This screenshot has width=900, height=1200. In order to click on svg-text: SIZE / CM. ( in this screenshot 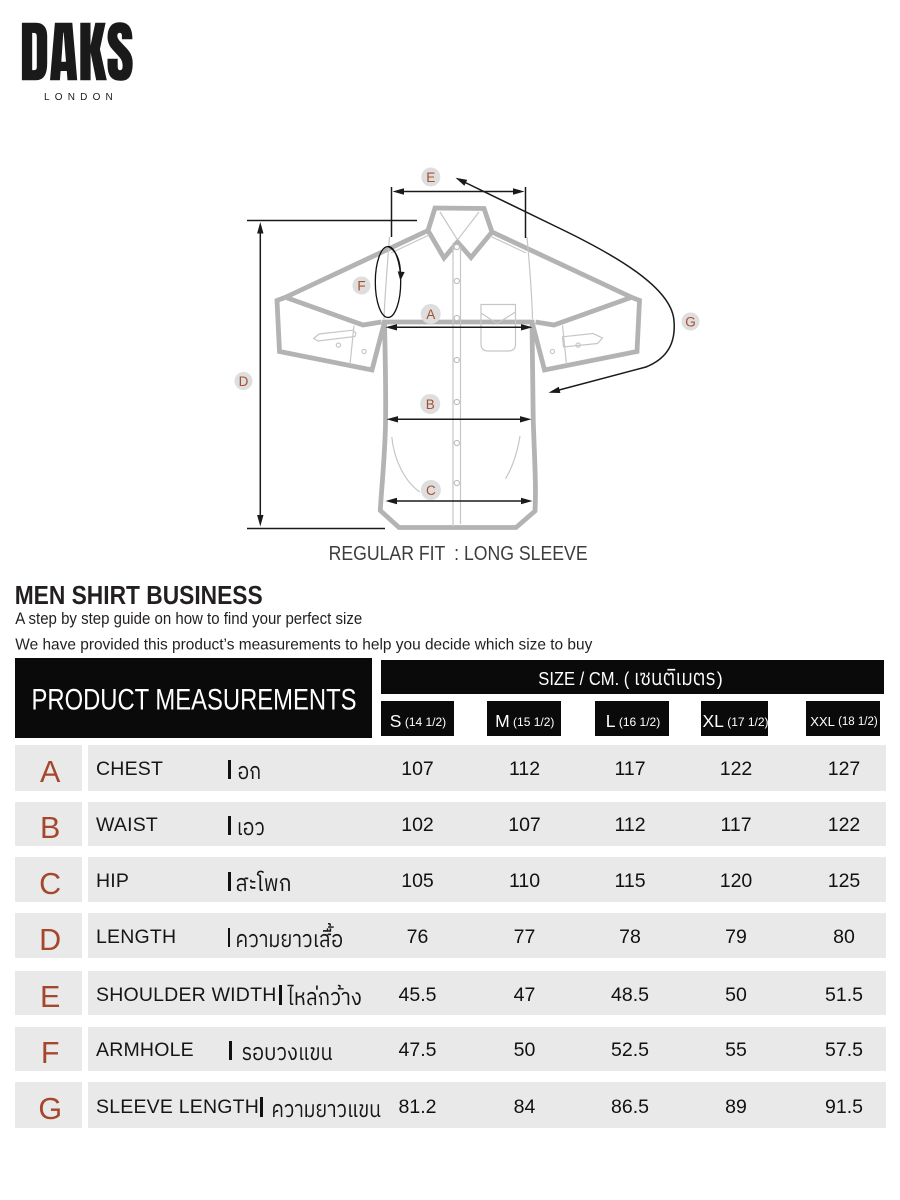, I will do `click(583, 679)`.